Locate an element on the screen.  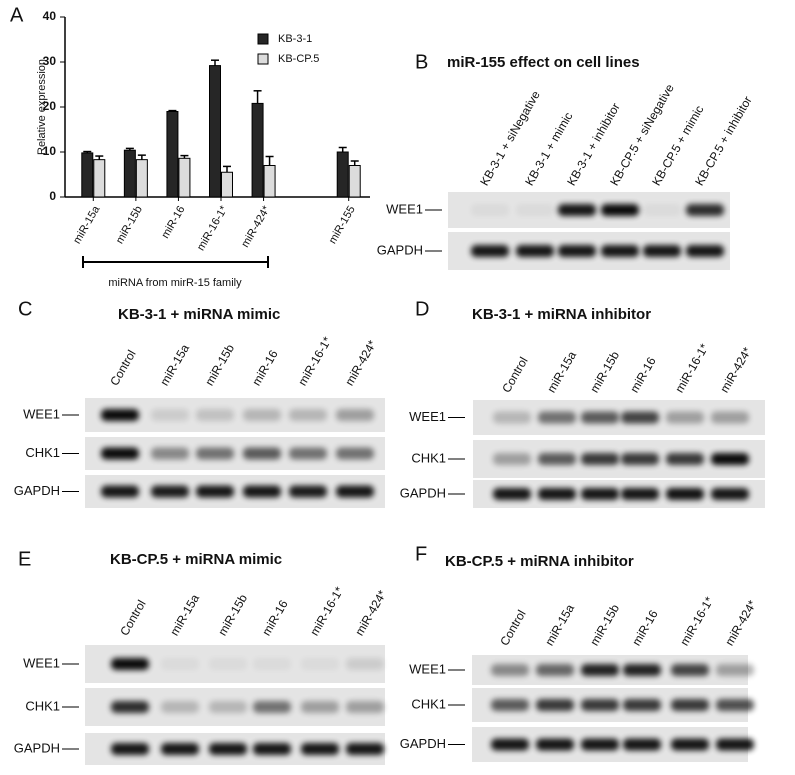
y-tick-label: 30 is located at coordinates (50, 61).